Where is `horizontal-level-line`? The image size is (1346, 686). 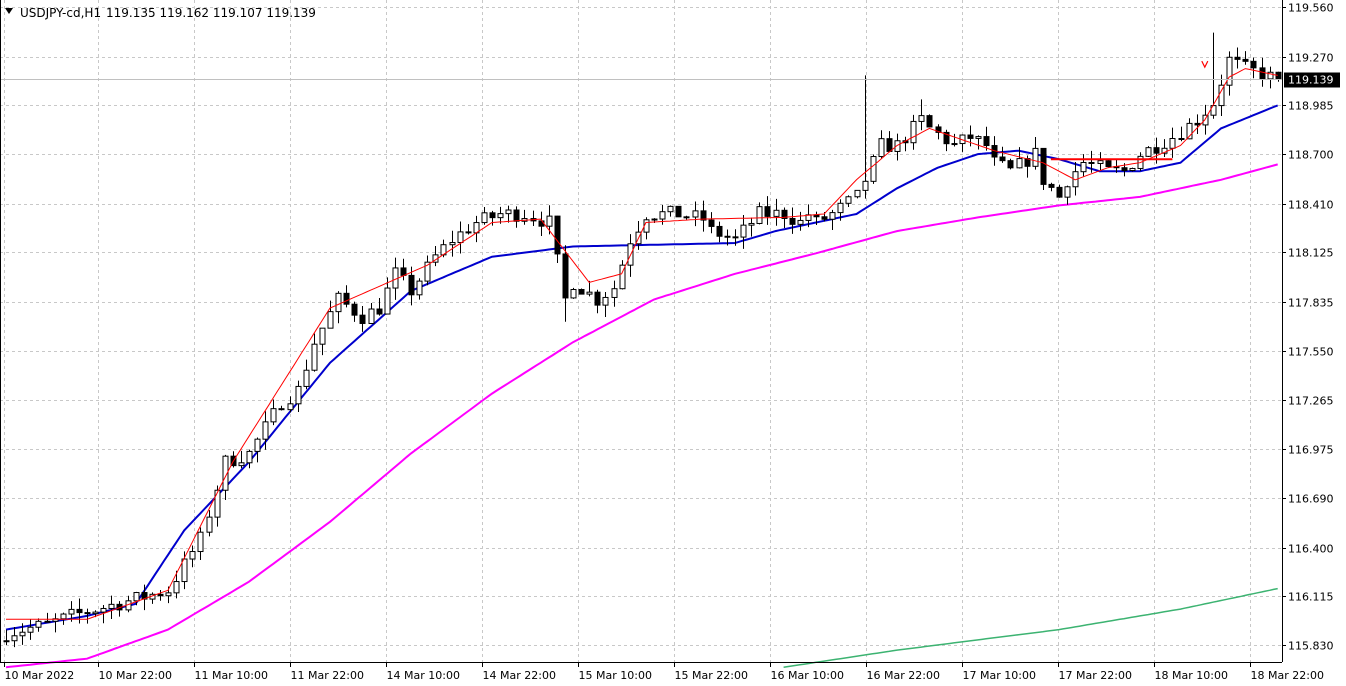
horizontal-level-line is located at coordinates (1129, 110).